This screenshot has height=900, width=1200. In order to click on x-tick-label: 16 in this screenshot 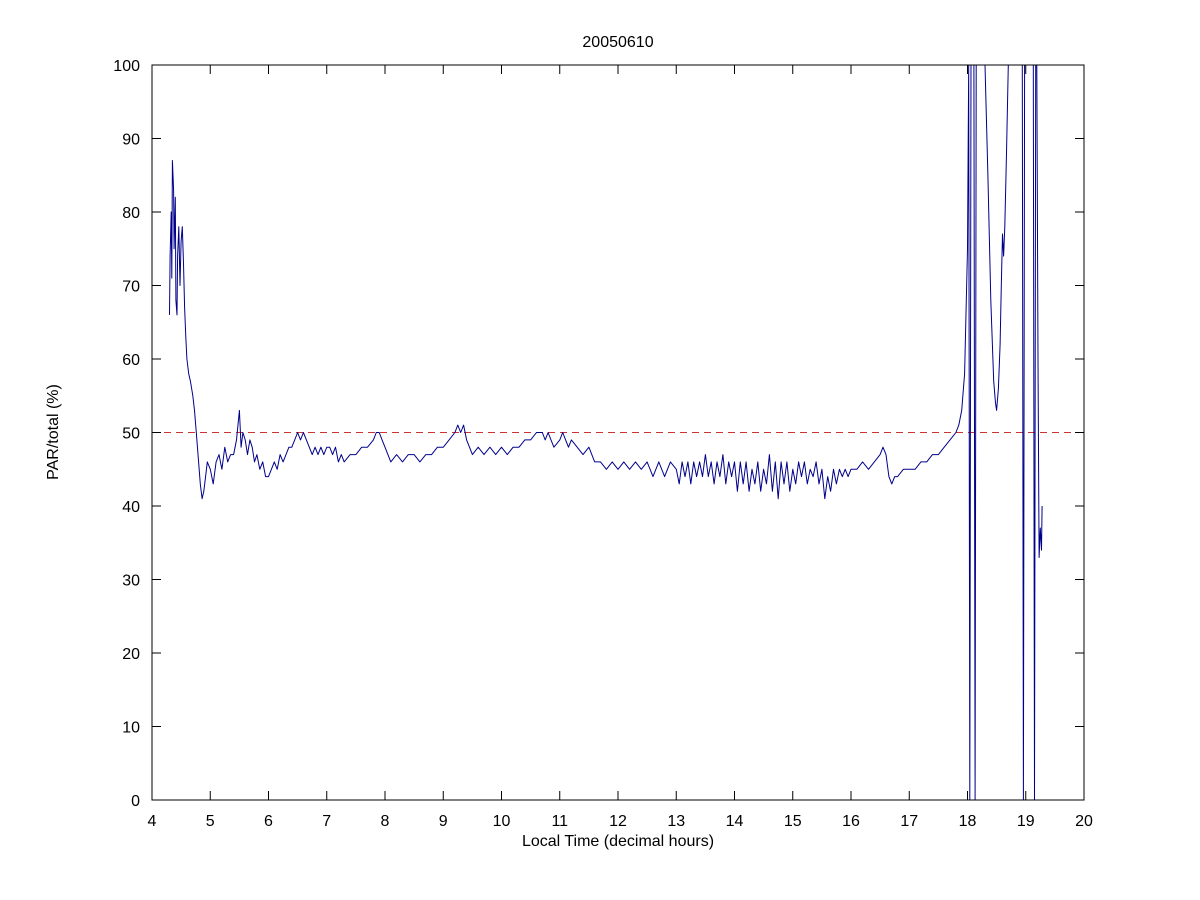, I will do `click(851, 821)`.